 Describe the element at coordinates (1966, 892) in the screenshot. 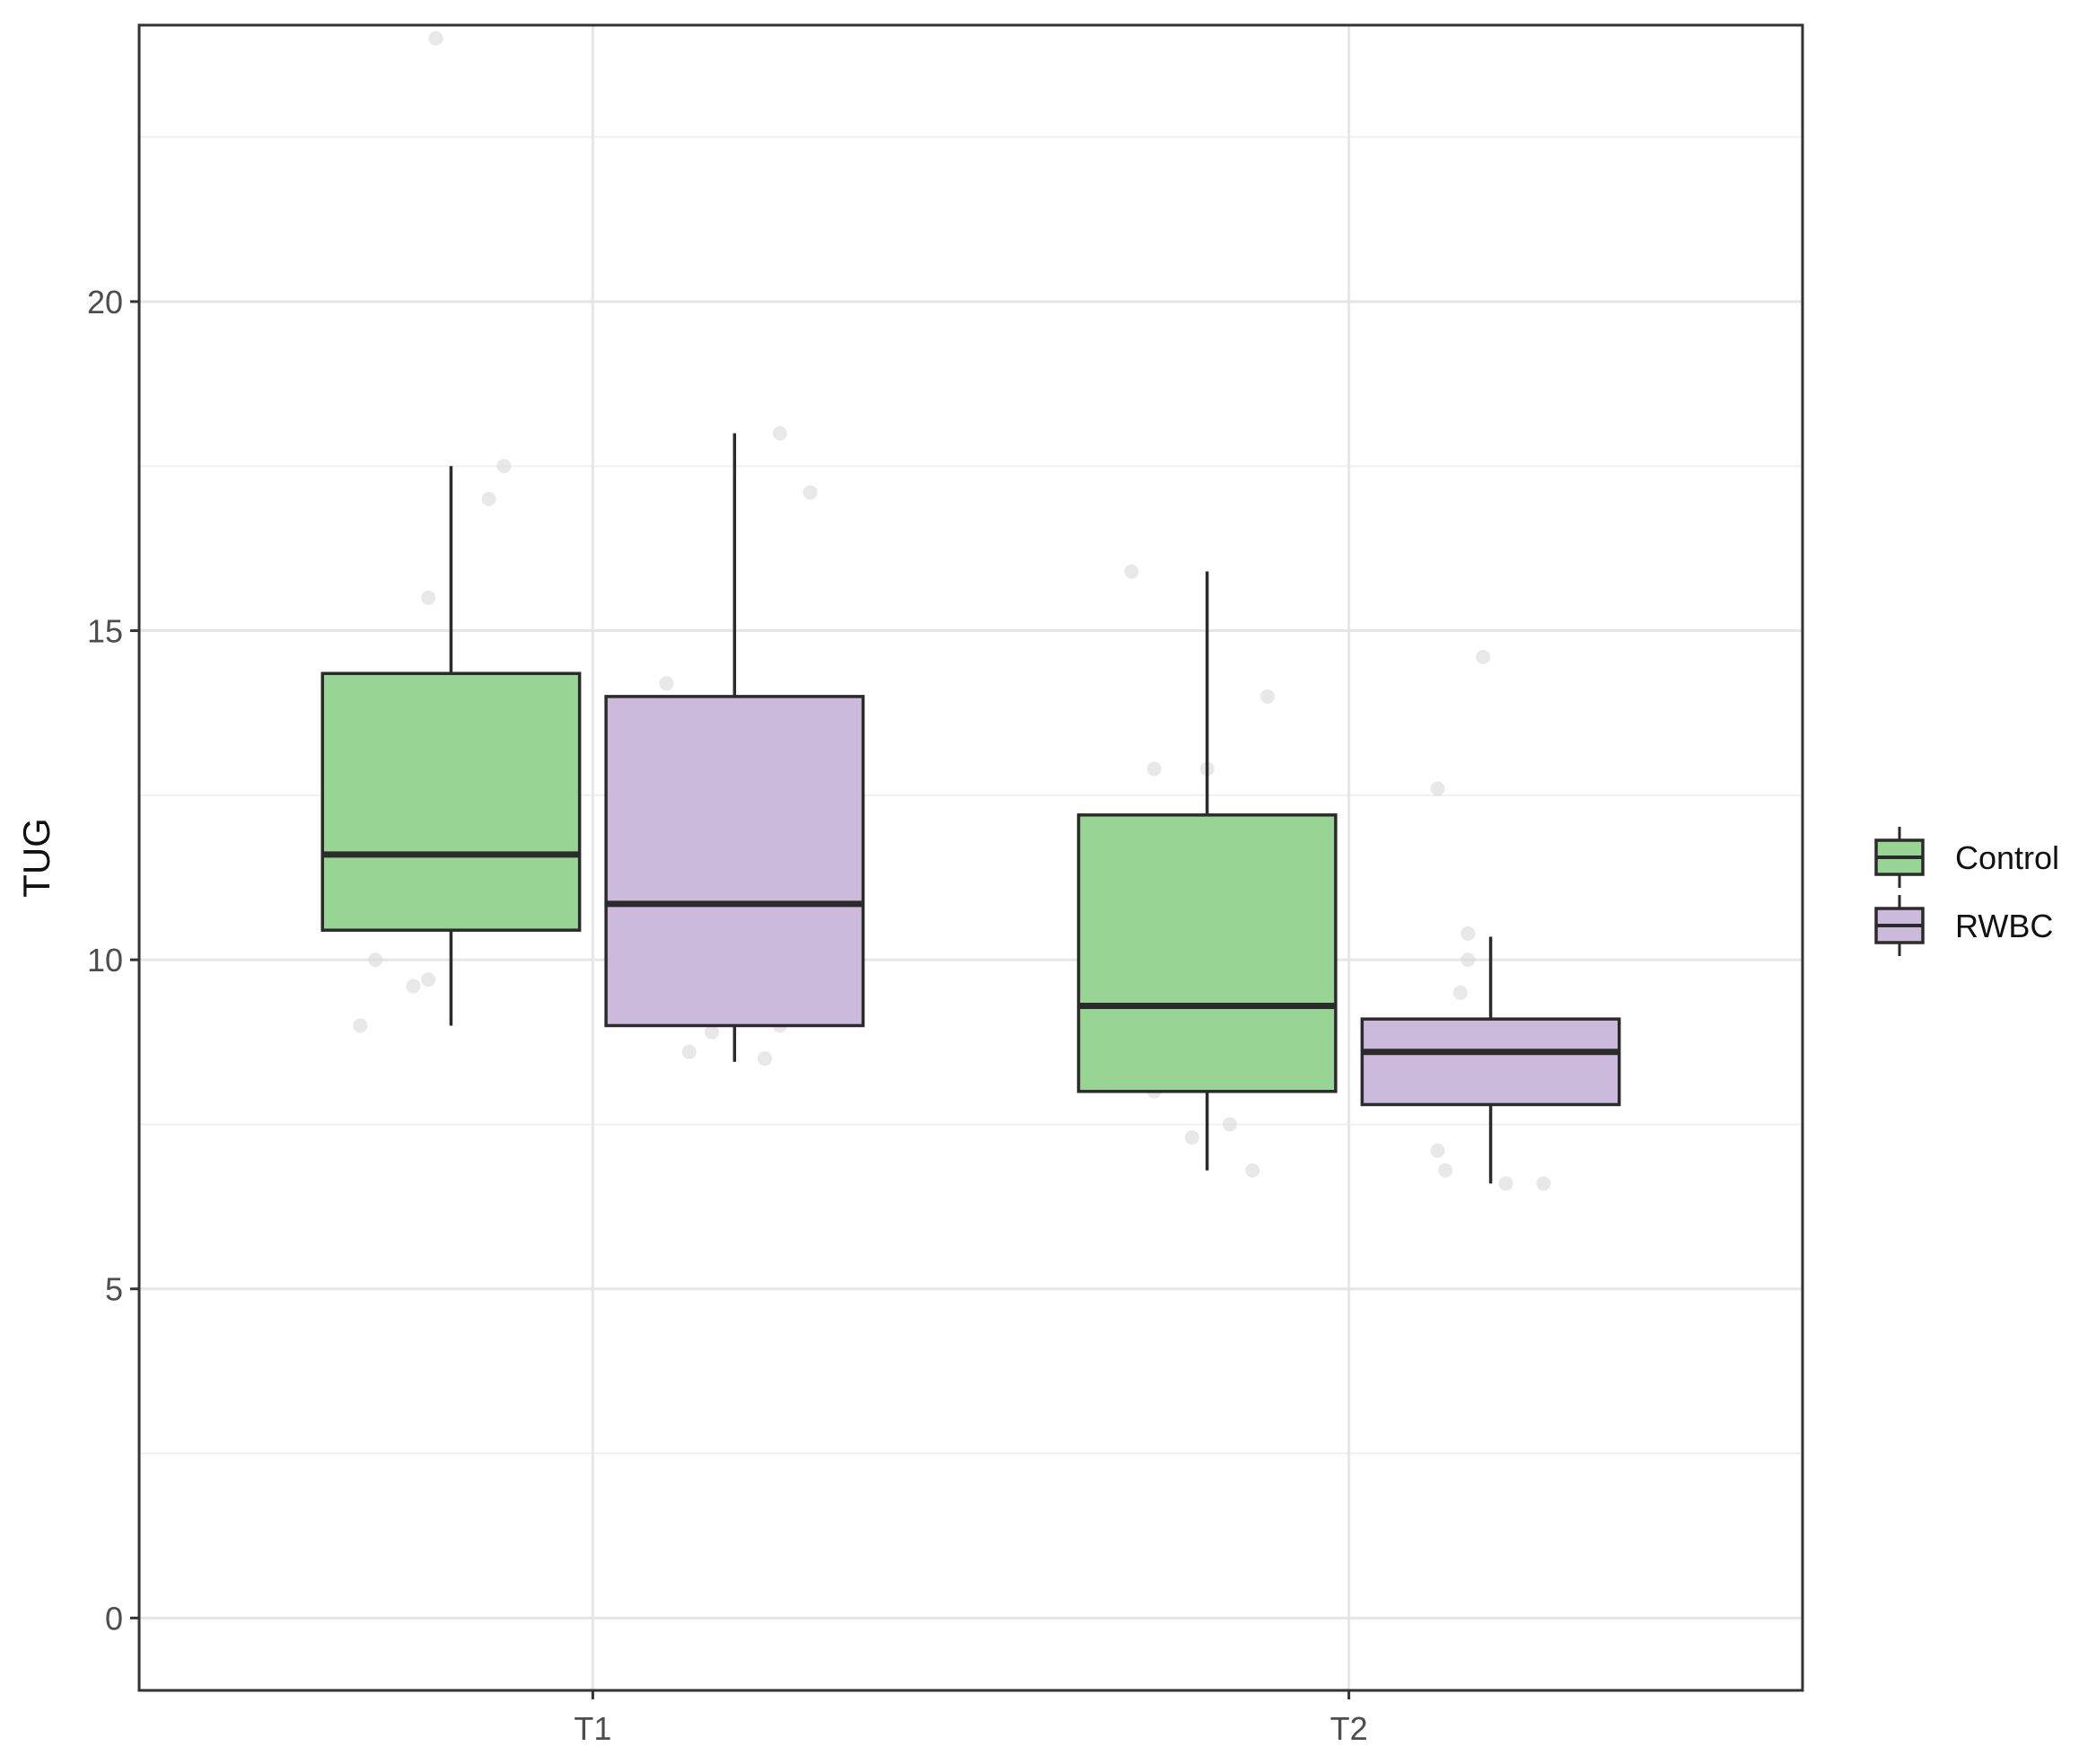

I see `legend: Control RWBC` at that location.